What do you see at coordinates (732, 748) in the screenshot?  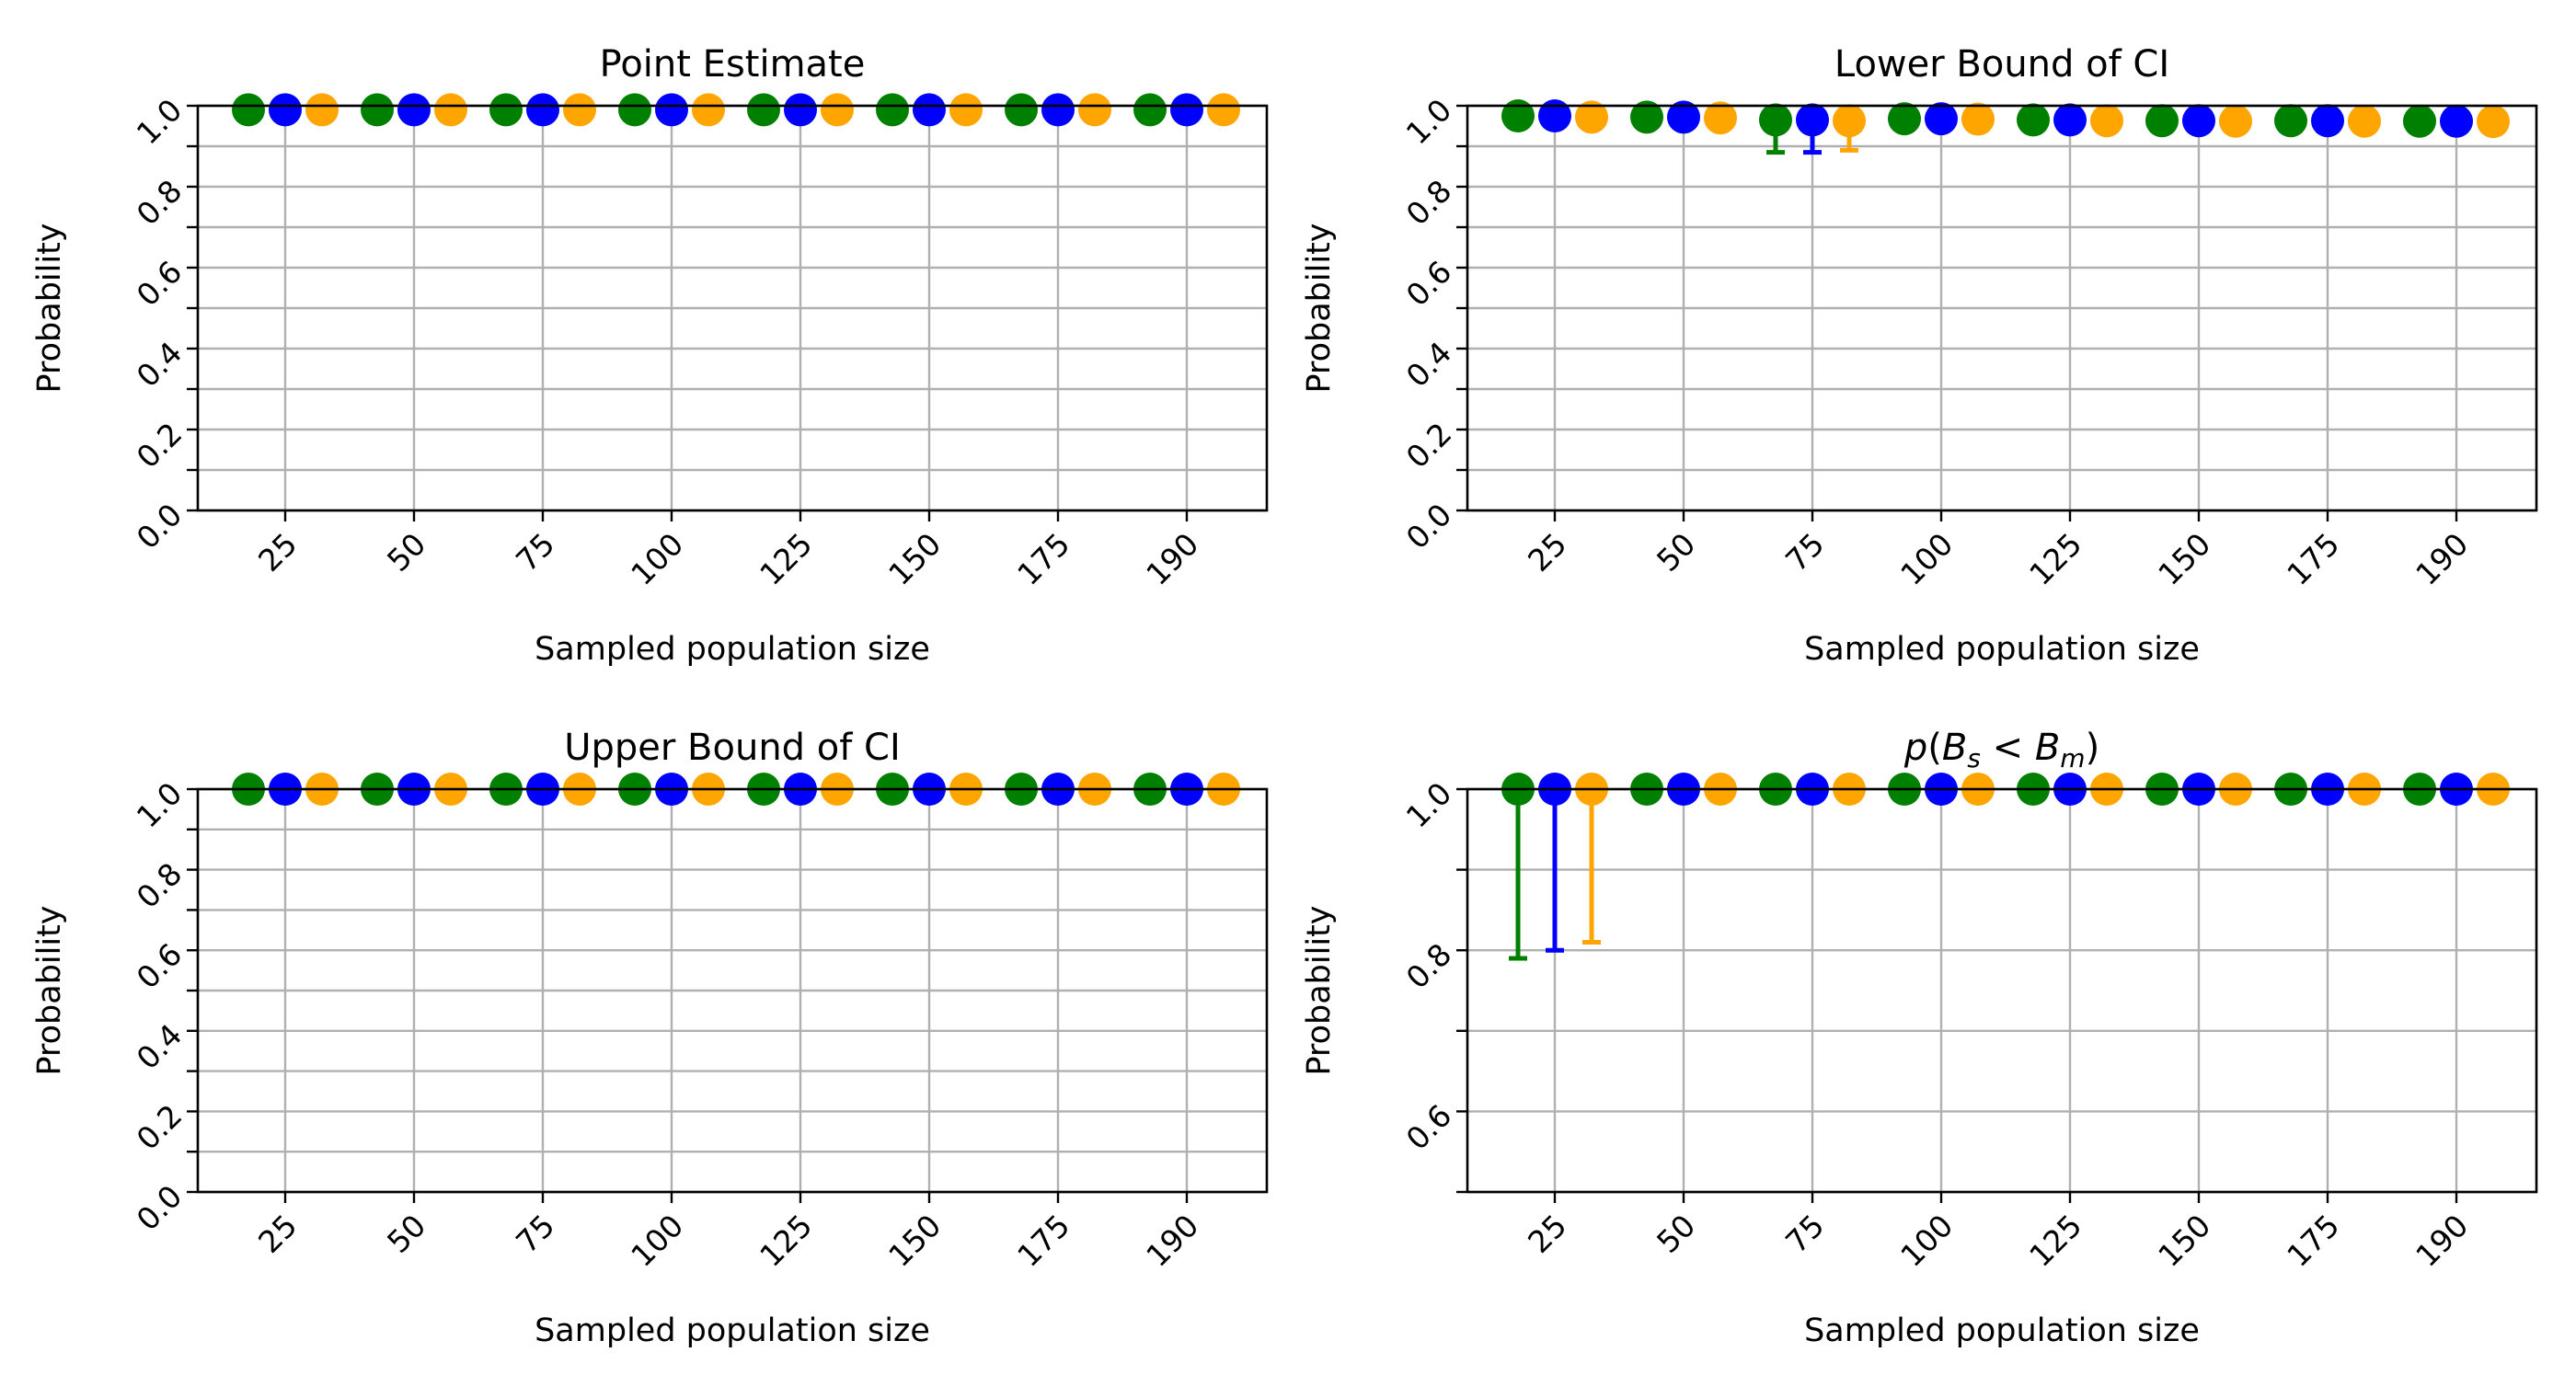 I see `subplot-title: Upper Bound of CI` at bounding box center [732, 748].